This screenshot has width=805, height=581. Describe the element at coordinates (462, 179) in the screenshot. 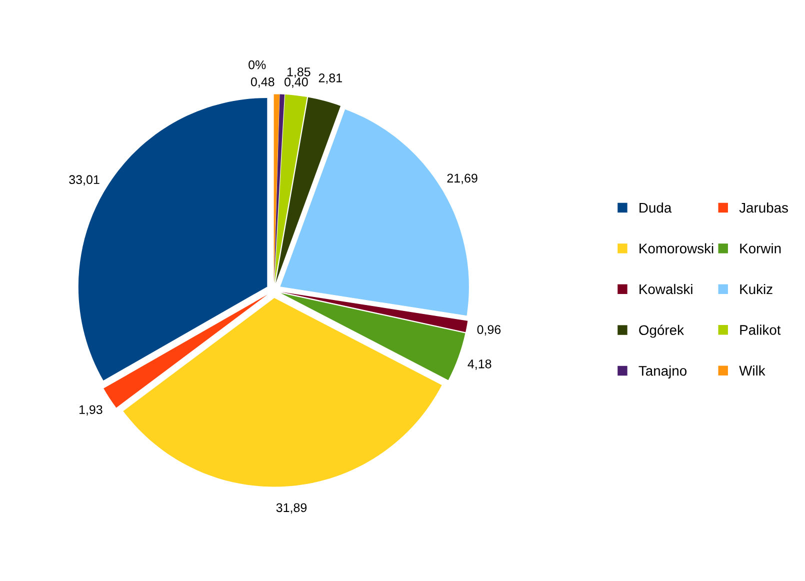

I see `data-label: 21,69` at that location.